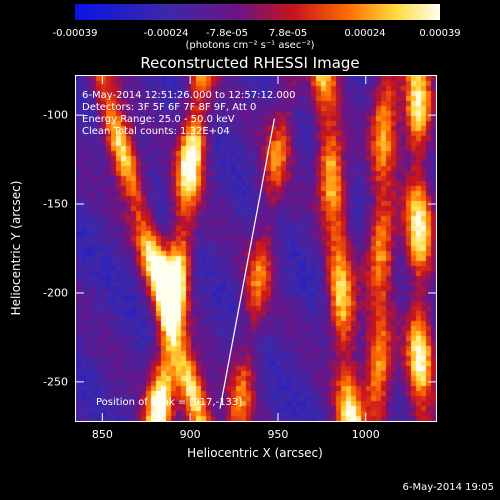  I want to click on colorbar-tick-label: -0.00039, so click(75, 33).